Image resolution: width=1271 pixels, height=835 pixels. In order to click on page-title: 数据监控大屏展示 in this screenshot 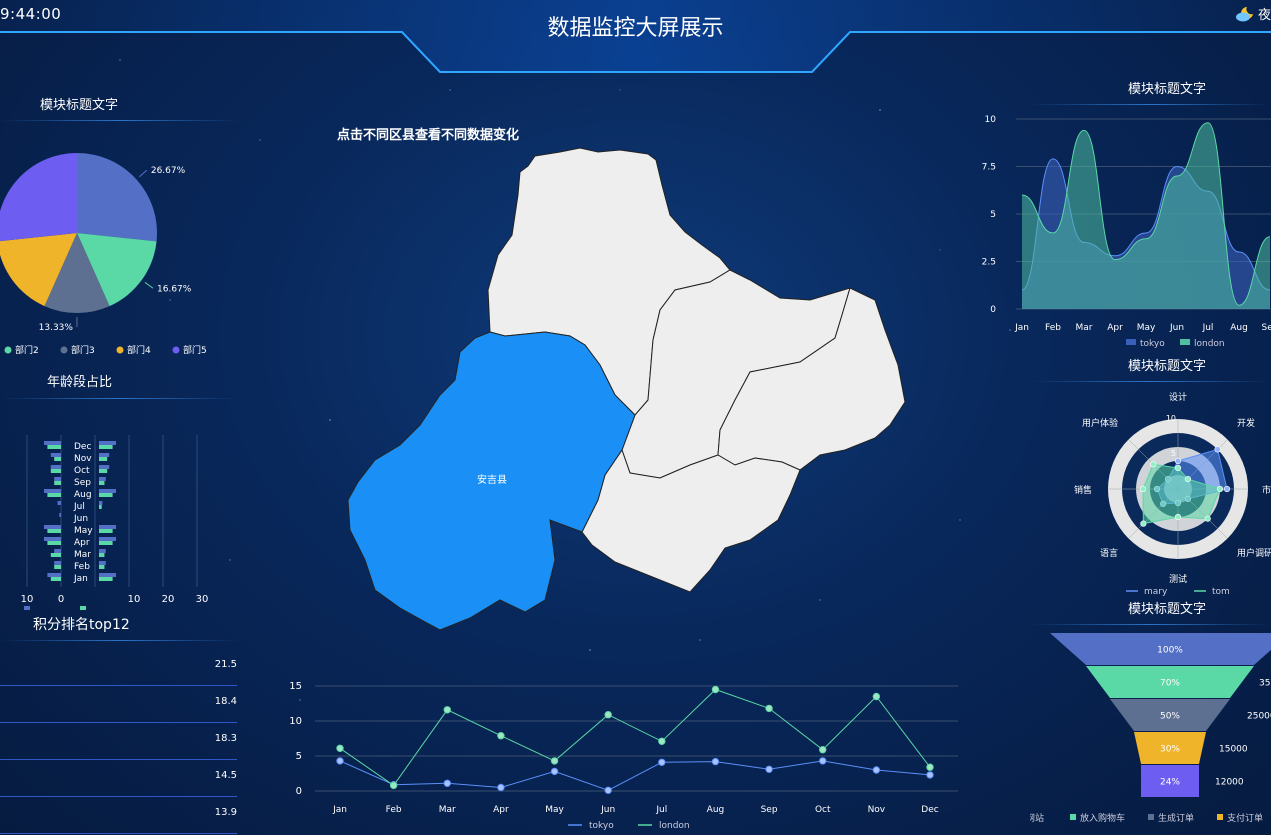, I will do `click(635, 28)`.